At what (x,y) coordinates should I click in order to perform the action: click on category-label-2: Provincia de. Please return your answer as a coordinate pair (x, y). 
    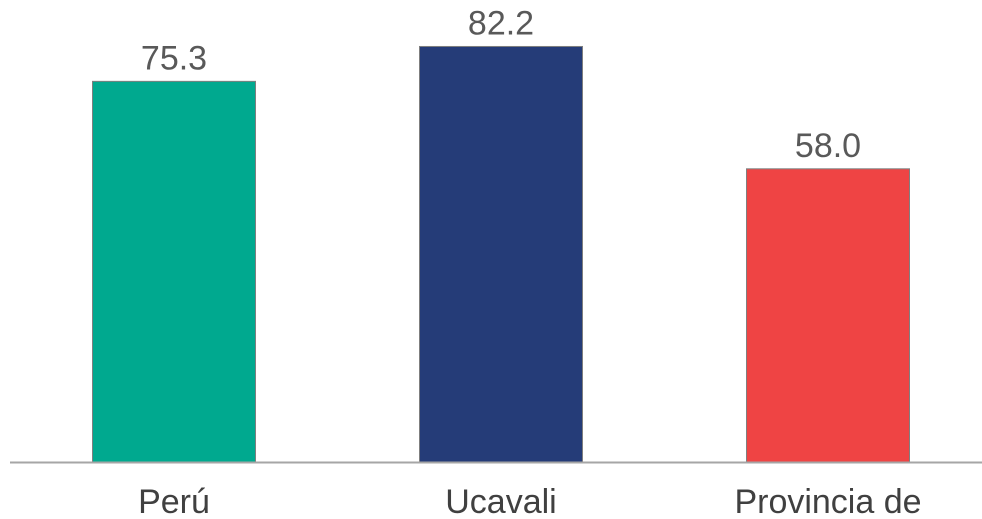
    Looking at the image, I should click on (827, 501).